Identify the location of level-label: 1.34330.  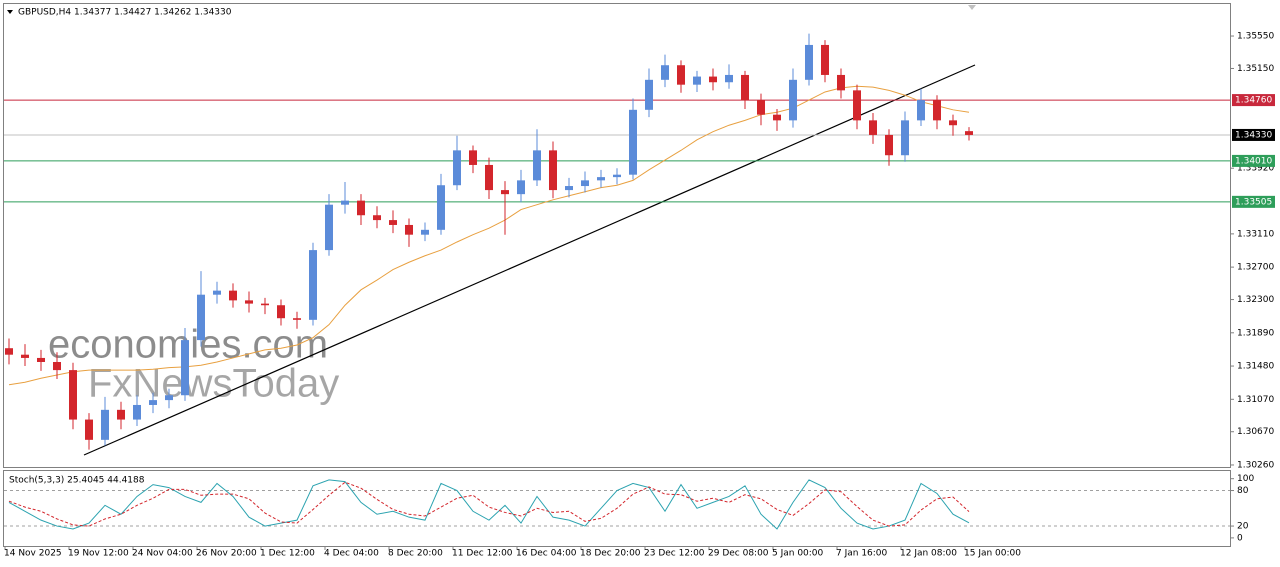
(1253, 135).